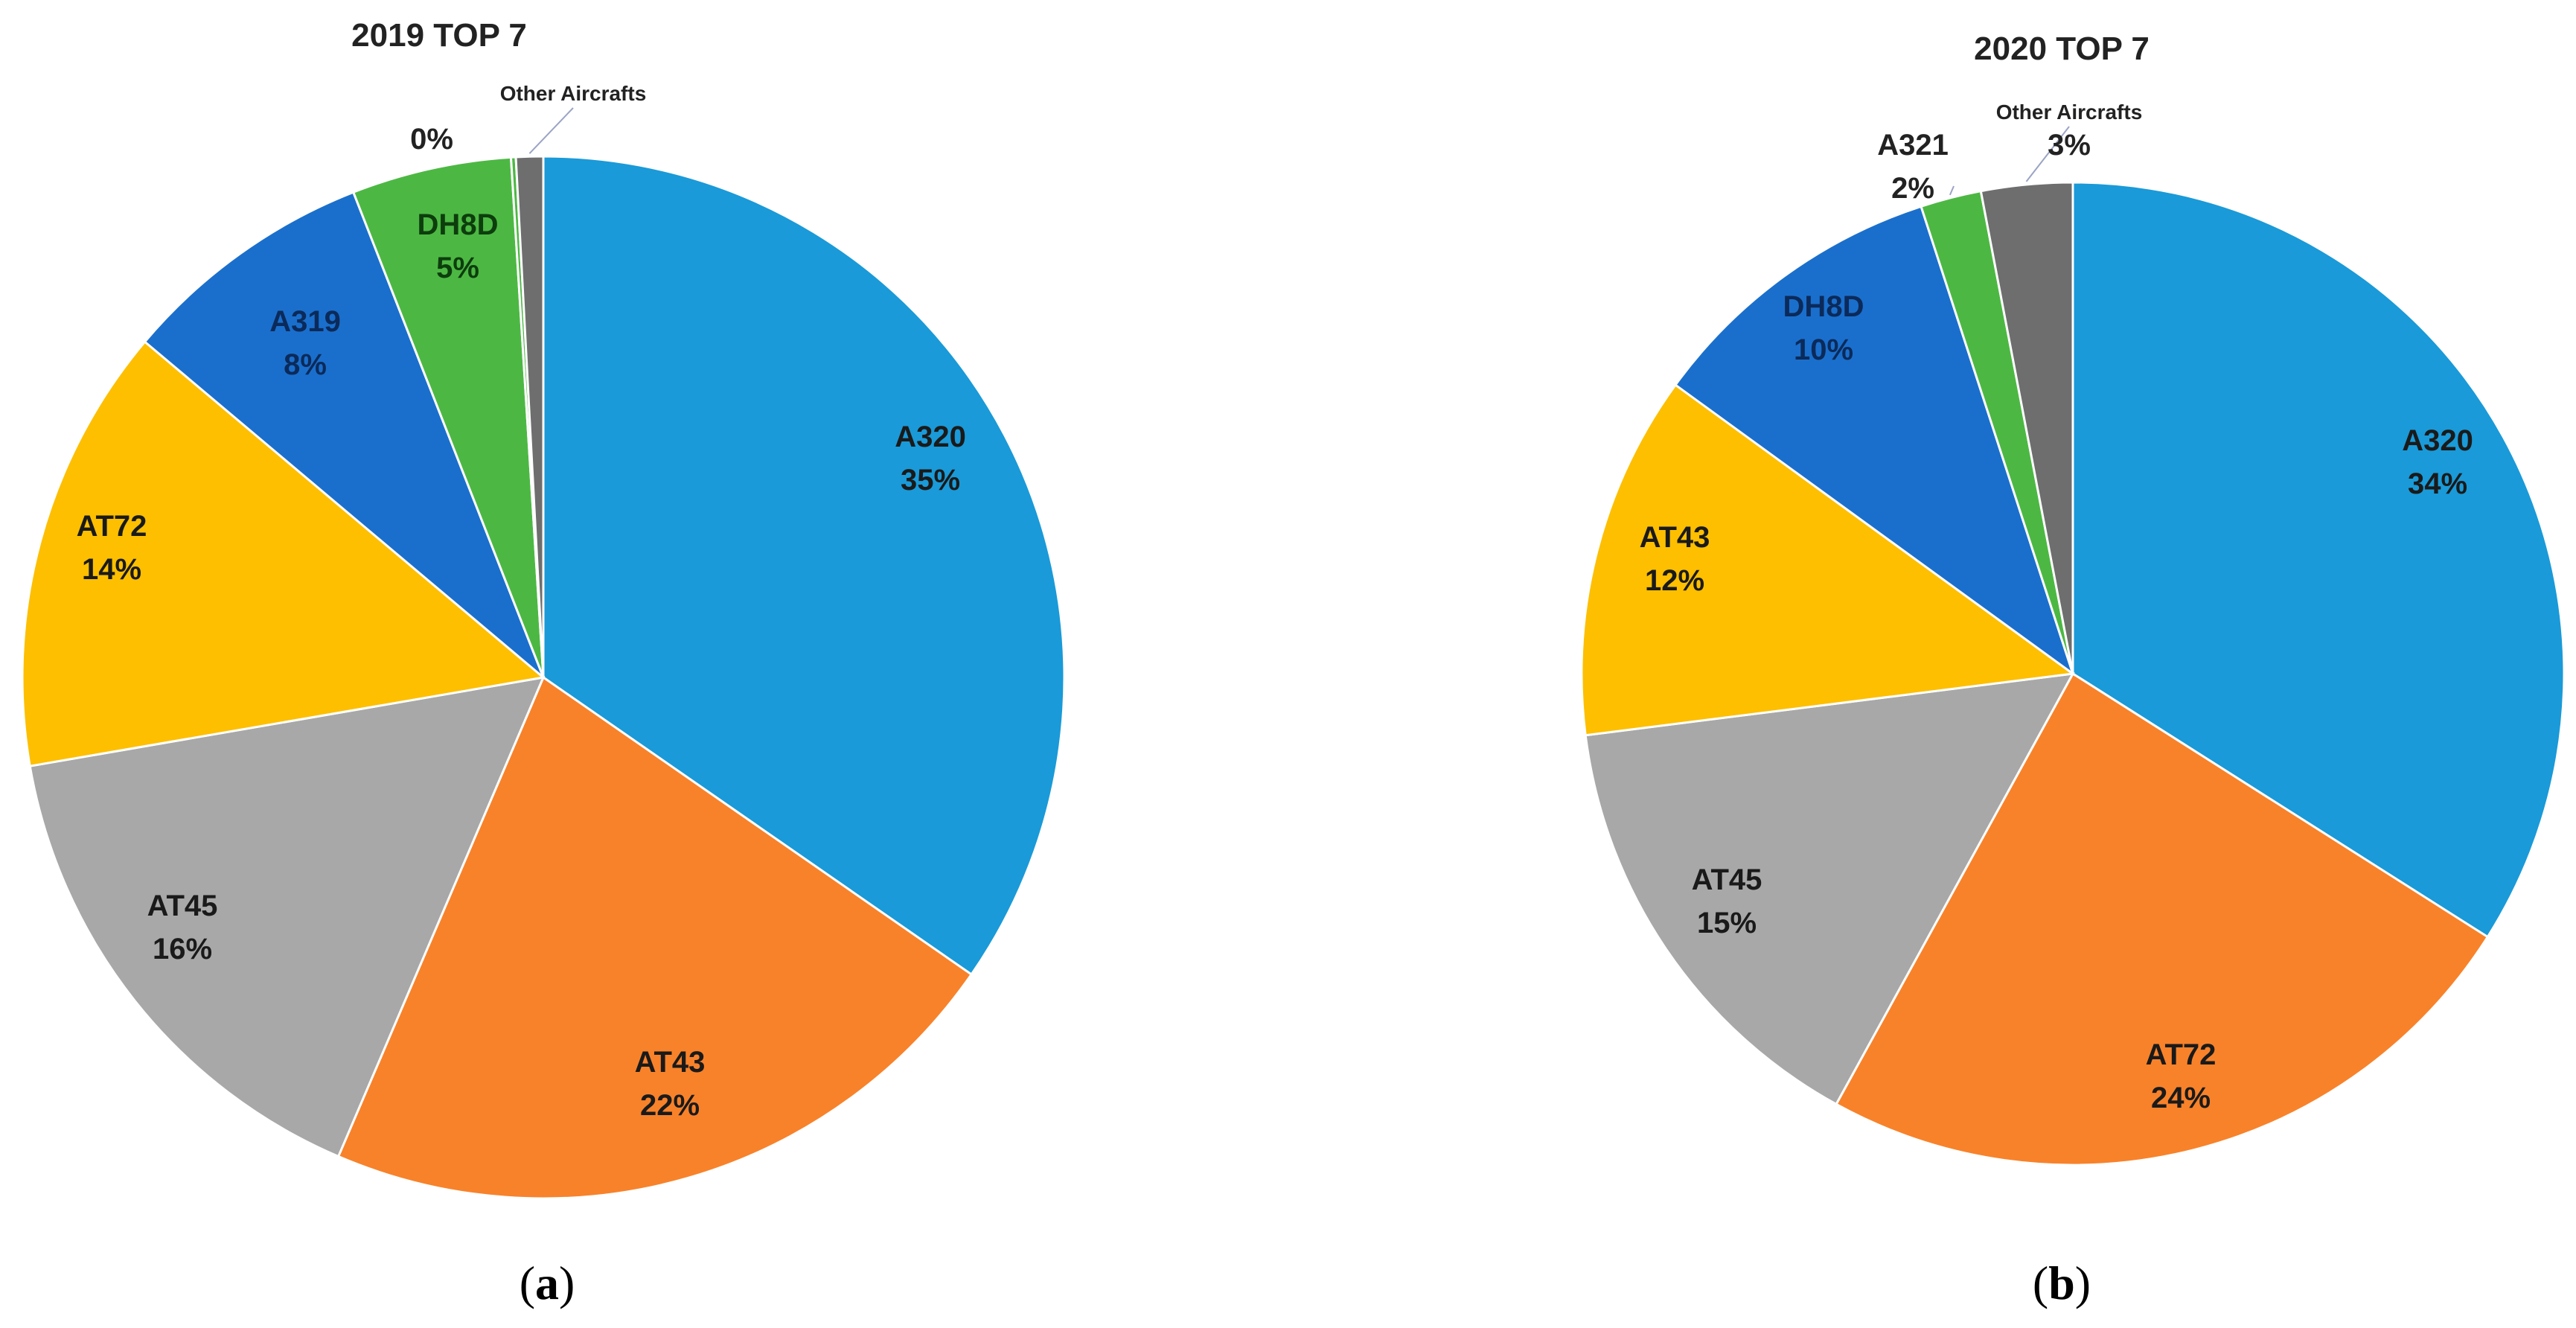 This screenshot has height=1328, width=2576. I want to click on slice-label-a320: A320 35%, so click(930, 459).